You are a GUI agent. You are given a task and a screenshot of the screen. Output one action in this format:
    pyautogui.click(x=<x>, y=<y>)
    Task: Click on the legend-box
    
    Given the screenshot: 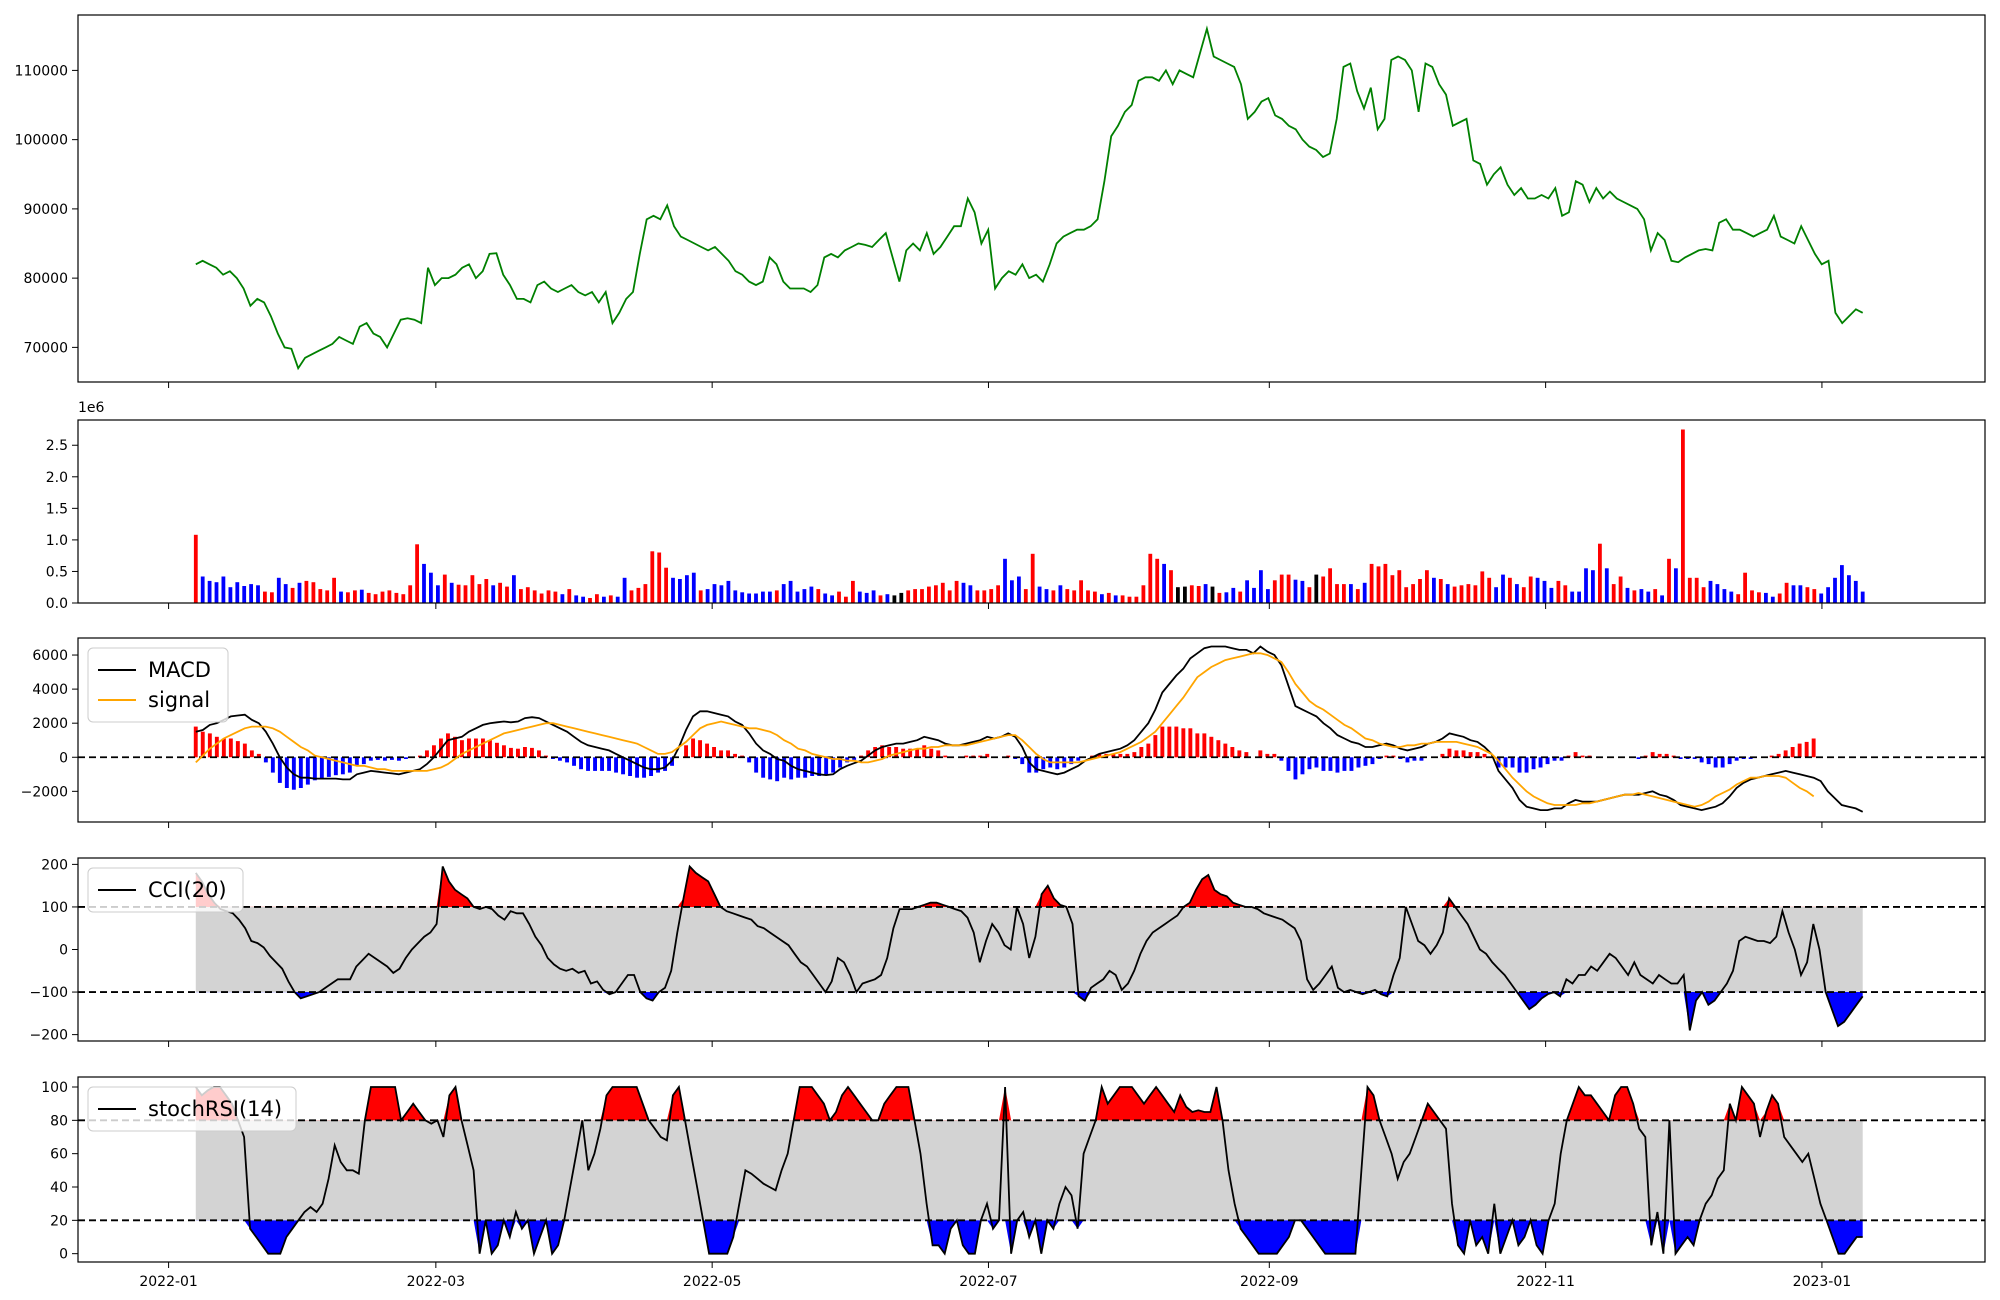 What is the action you would take?
    pyautogui.click(x=158, y=685)
    